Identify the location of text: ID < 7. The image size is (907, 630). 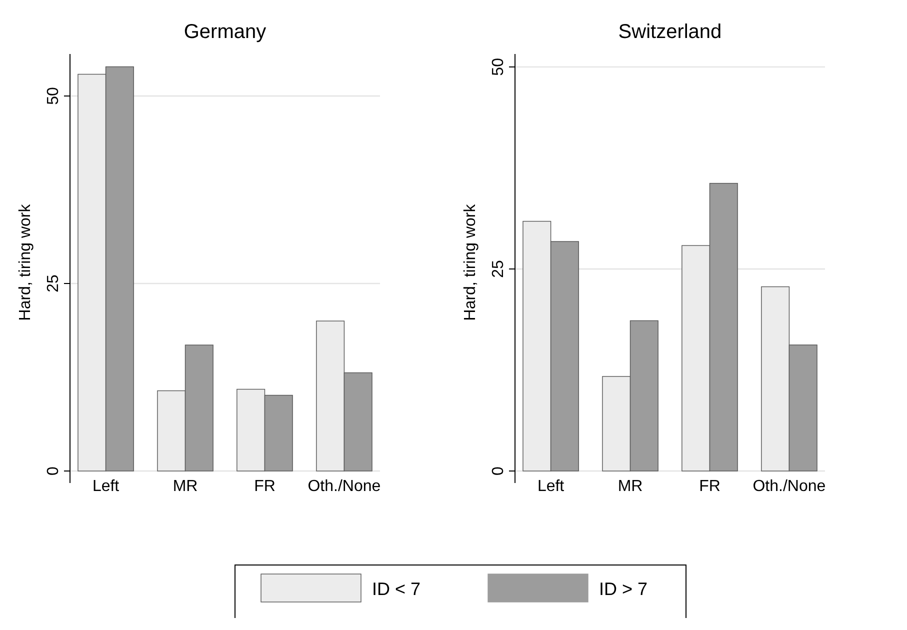
(396, 589).